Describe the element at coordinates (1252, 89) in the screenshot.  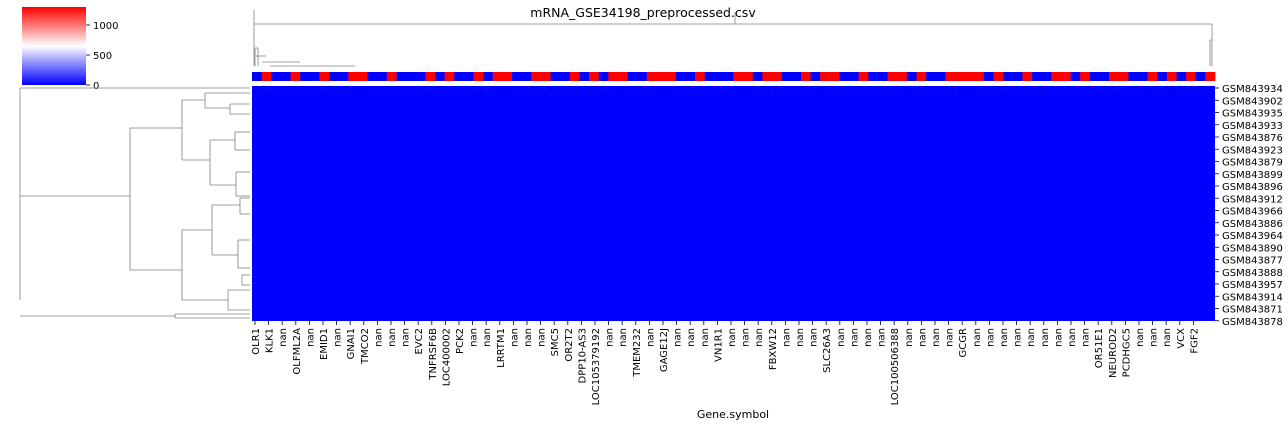
I see `row-label: GSM843934` at that location.